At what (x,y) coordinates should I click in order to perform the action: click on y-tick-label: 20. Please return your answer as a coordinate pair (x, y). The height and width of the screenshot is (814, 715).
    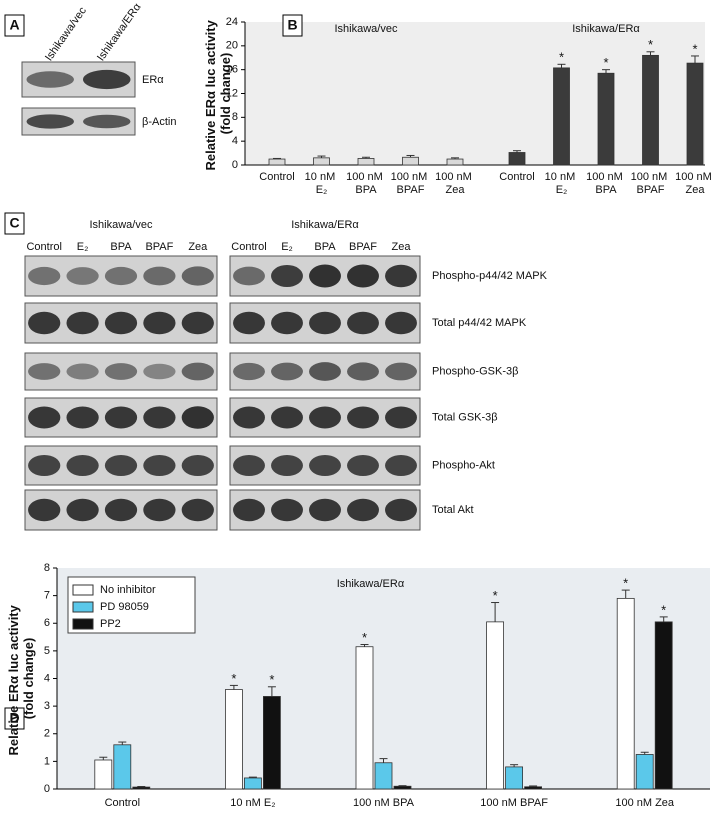
    Looking at the image, I should click on (232, 46).